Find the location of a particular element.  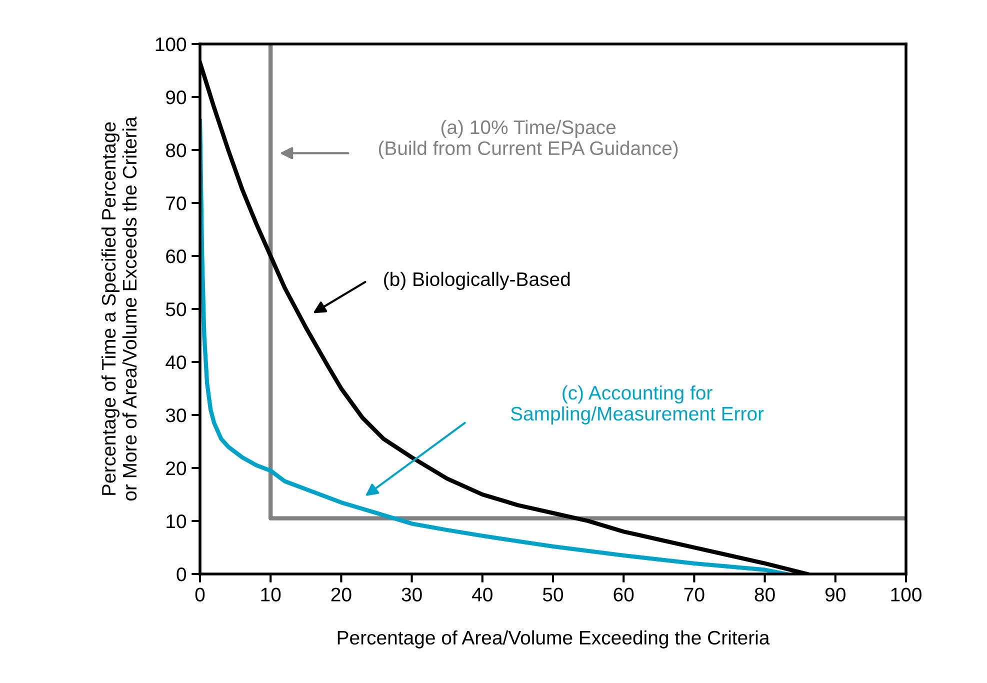

x-tick-label: 100 is located at coordinates (906, 595).